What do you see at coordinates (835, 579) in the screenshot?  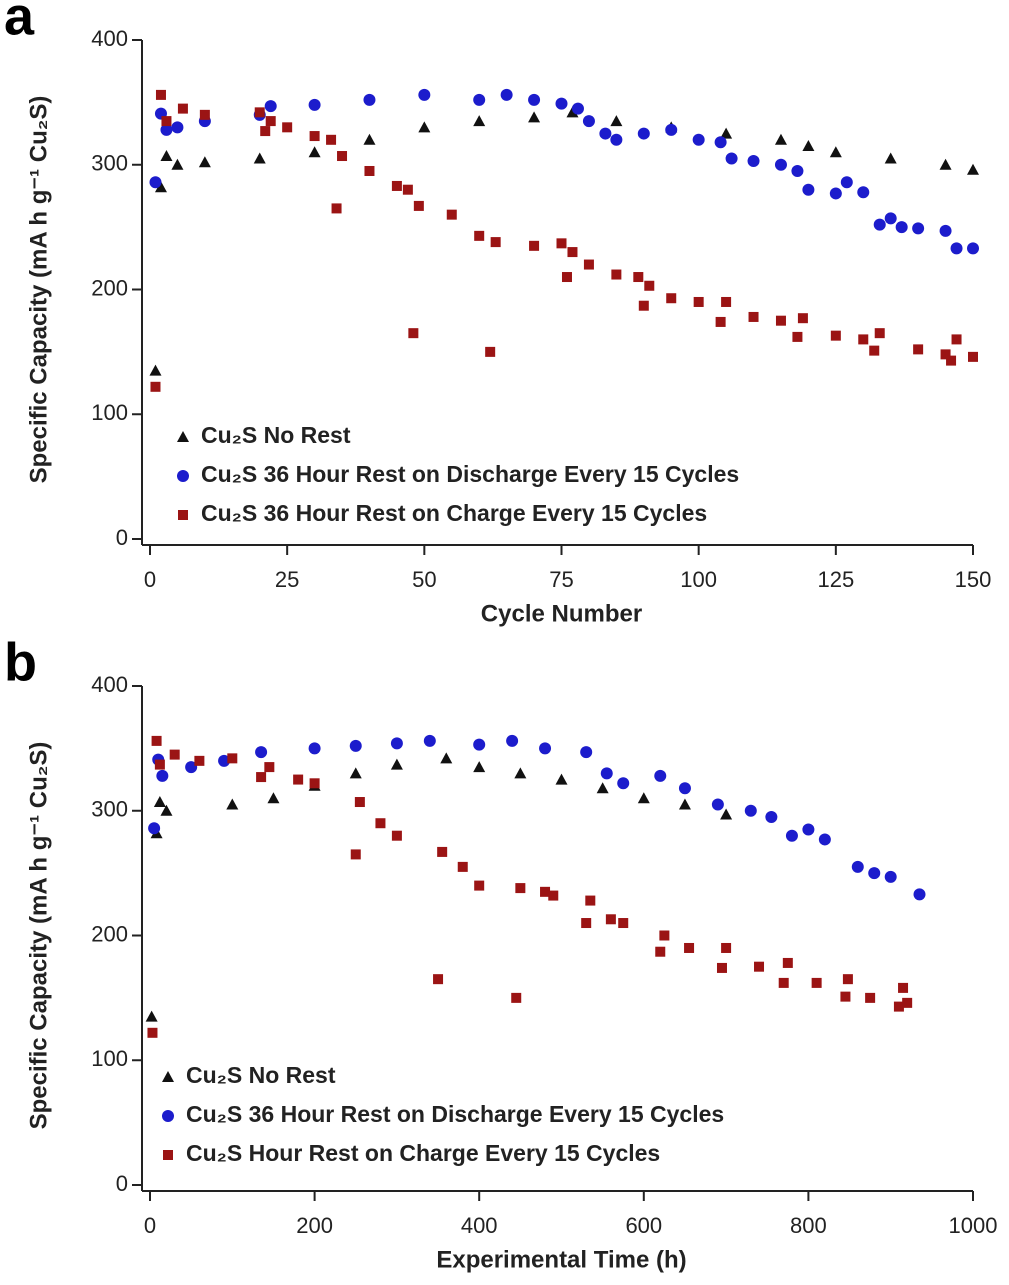 I see `x-tick-label: 125` at bounding box center [835, 579].